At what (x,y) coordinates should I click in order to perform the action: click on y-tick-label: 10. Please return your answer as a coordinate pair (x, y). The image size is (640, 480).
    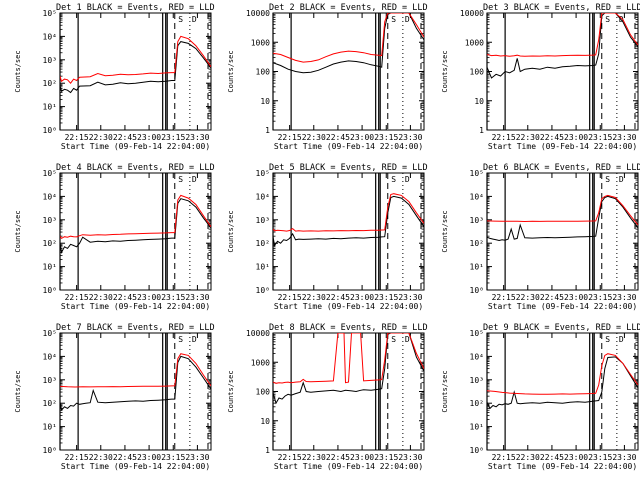
    Looking at the image, I should click on (265, 101).